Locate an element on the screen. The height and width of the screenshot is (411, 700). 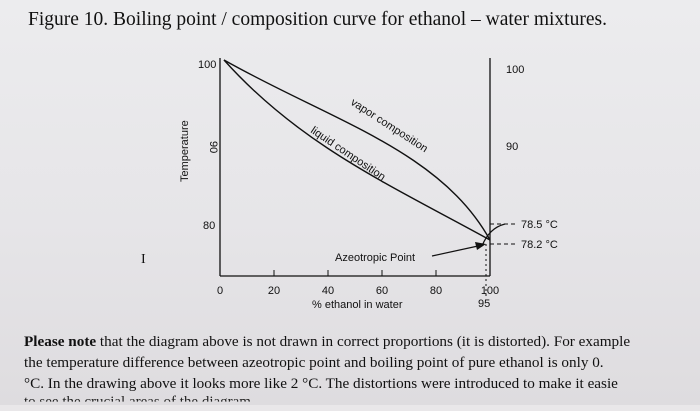
x-tick-label-60: 60 is located at coordinates (382, 291).